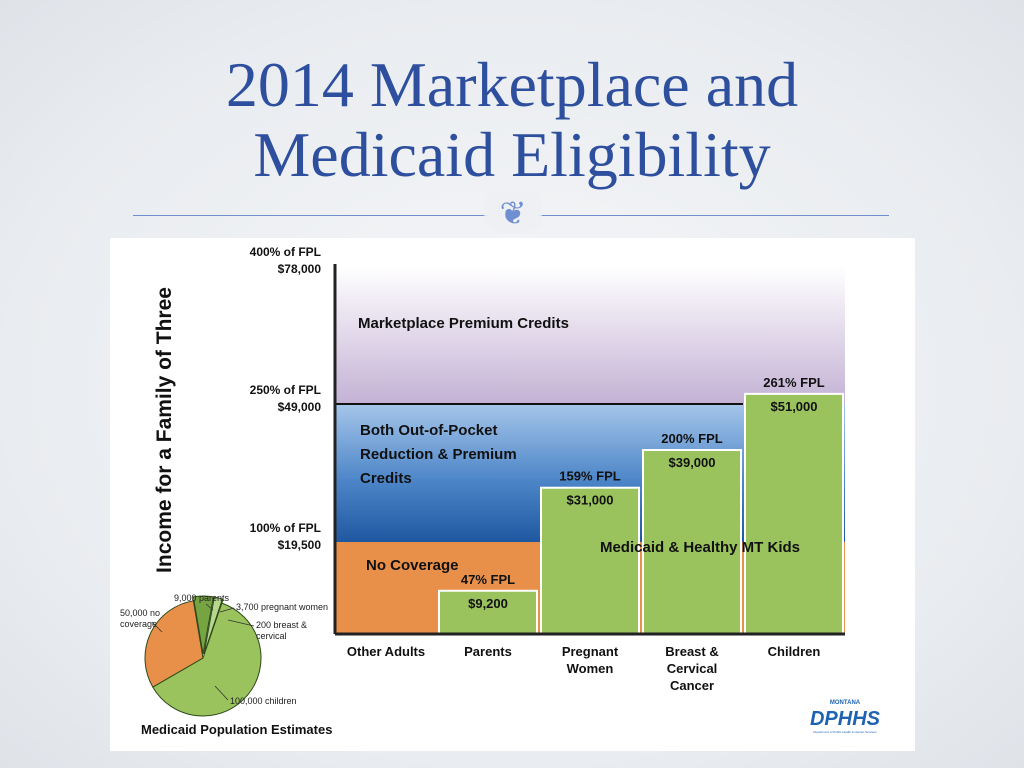 This screenshot has width=1024, height=768. Describe the element at coordinates (488, 651) in the screenshot. I see `category-label-parents-0: Parents` at that location.